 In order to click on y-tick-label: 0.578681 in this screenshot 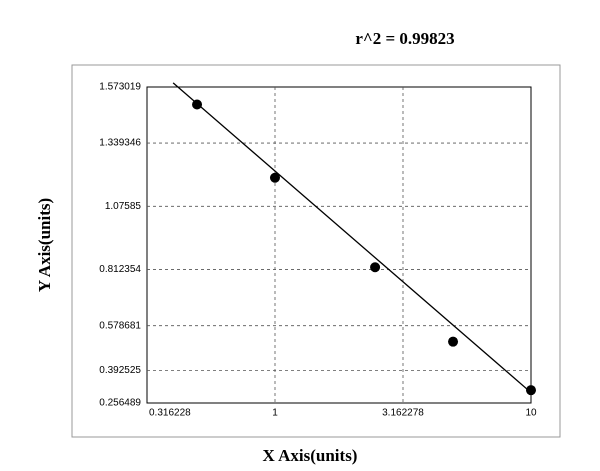, I will do `click(120, 325)`.